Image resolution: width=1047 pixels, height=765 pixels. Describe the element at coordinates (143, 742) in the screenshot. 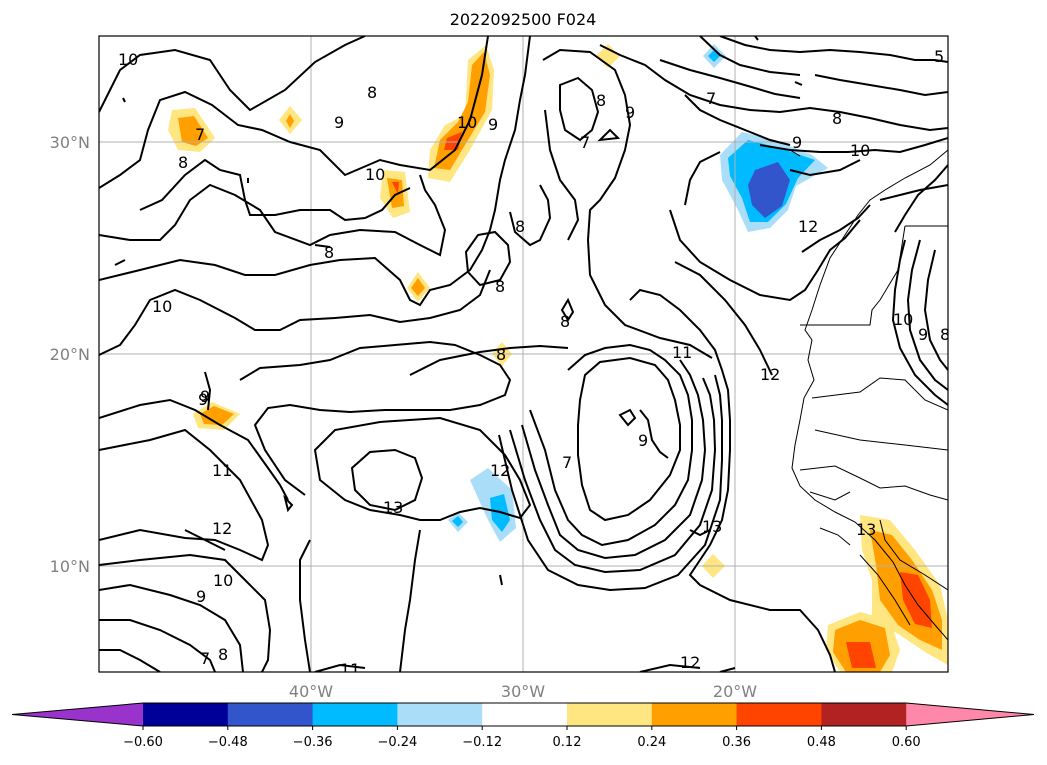

I see `colorbar-tick-label: −0.60` at that location.